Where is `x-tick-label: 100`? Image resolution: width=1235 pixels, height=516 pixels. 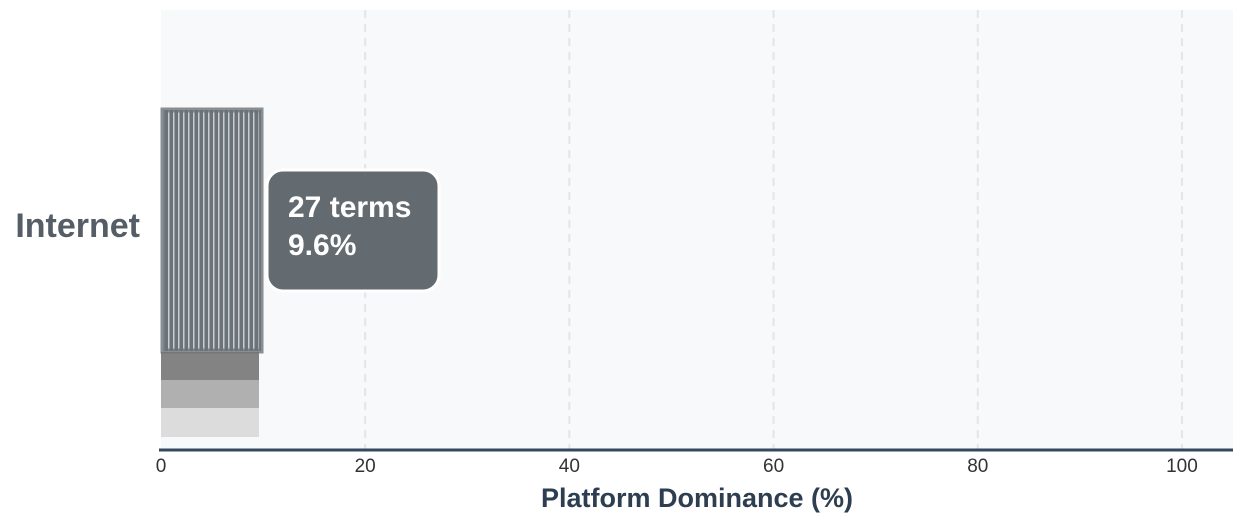 x-tick-label: 100 is located at coordinates (1182, 466).